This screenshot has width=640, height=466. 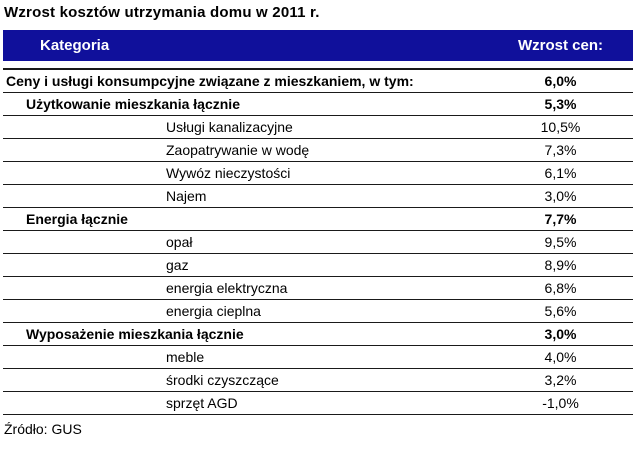 What do you see at coordinates (560, 81) in the screenshot?
I see `growth-value-cell: 6,0%` at bounding box center [560, 81].